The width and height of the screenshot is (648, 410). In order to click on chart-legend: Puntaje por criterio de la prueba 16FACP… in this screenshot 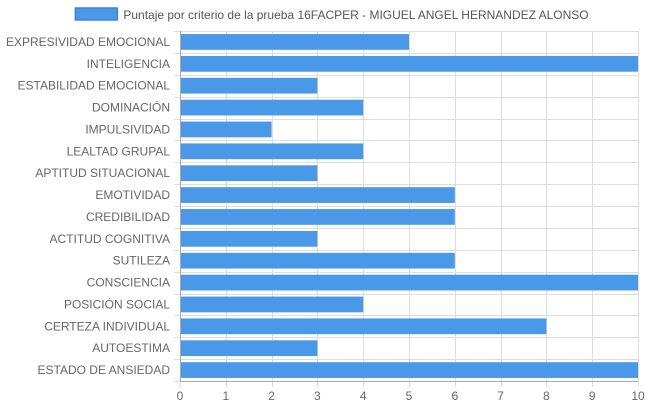, I will do `click(331, 14)`.